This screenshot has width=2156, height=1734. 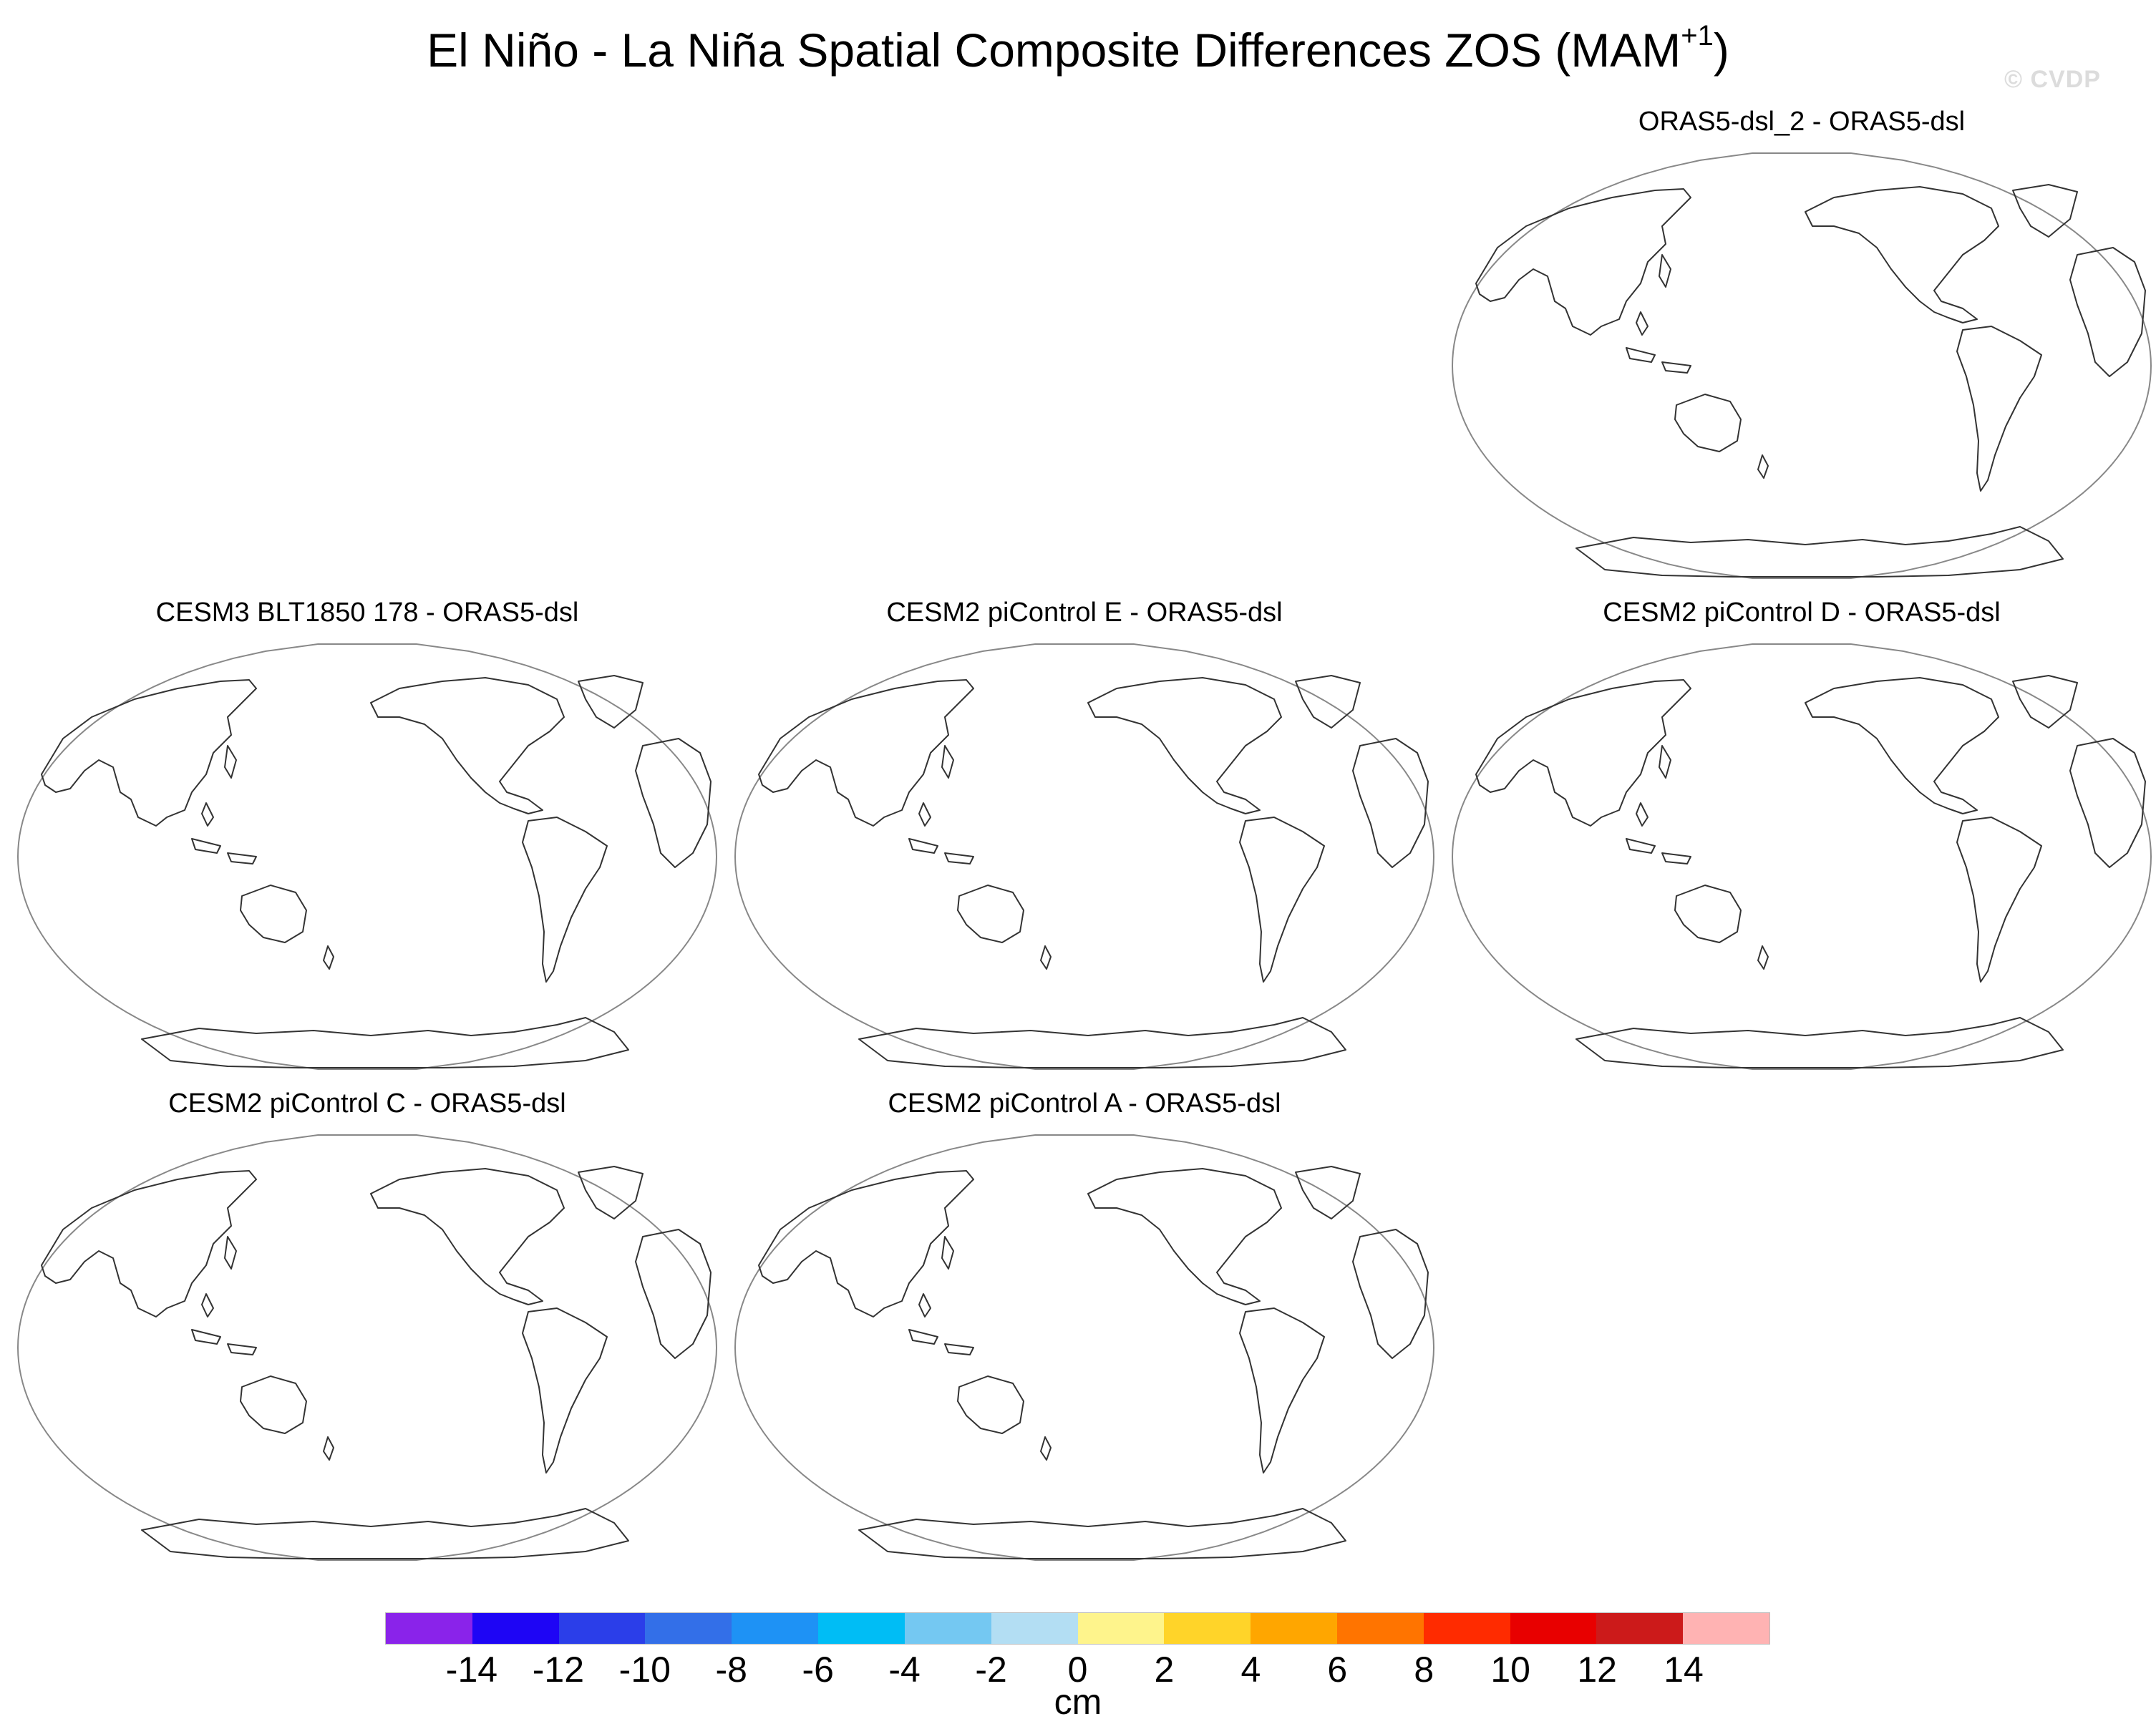 I want to click on panel-title: CESM2 piControl A - ORAS5-dsl, so click(x=1084, y=1103).